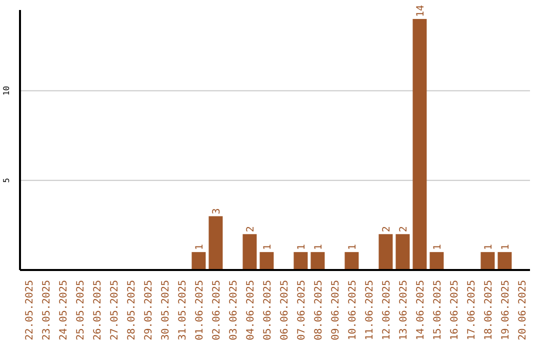 Image resolution: width=540 pixels, height=340 pixels. Describe the element at coordinates (166, 310) in the screenshot. I see `x-tick-label: 30.05.2025` at that location.